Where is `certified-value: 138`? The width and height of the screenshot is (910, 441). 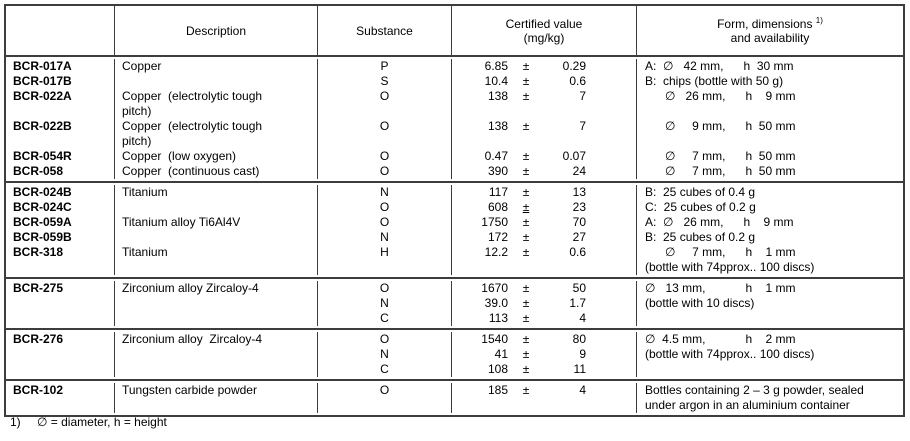
certified-value: 138 is located at coordinates (497, 126).